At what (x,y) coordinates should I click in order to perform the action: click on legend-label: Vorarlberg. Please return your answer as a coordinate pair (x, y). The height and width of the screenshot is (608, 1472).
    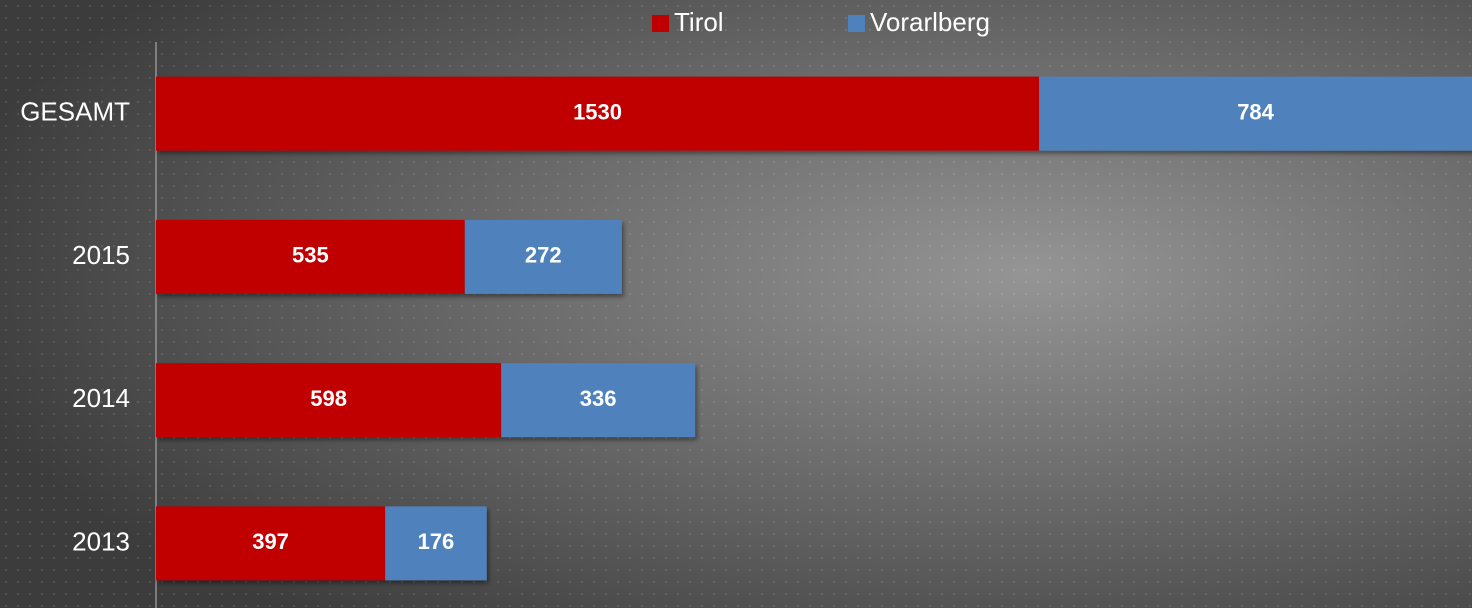
    Looking at the image, I should click on (930, 22).